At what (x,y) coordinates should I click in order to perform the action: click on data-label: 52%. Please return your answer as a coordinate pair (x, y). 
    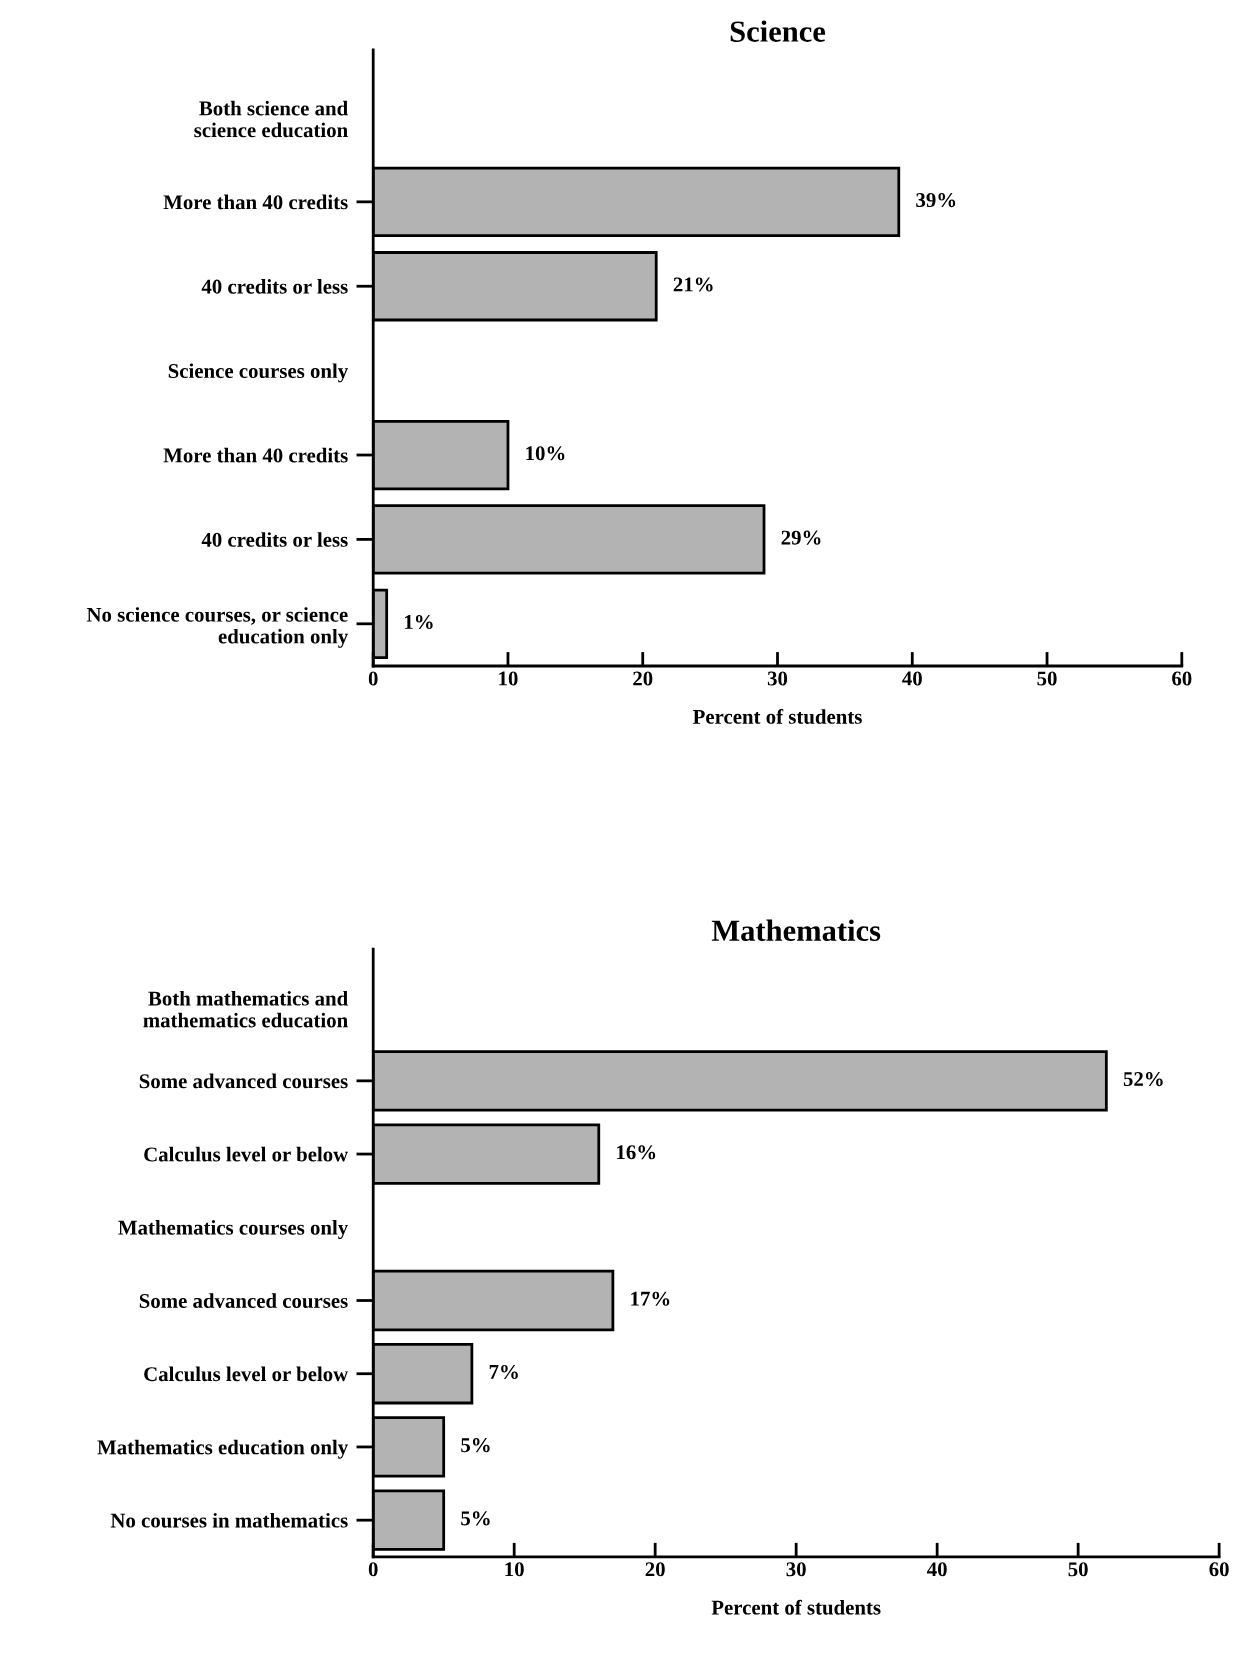
    Looking at the image, I should click on (1143, 1079).